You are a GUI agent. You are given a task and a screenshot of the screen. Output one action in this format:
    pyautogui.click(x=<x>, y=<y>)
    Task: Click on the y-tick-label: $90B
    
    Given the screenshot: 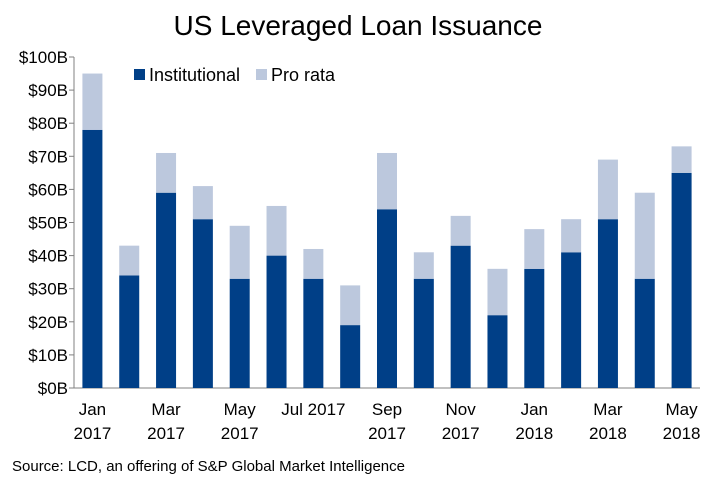 What is the action you would take?
    pyautogui.click(x=48, y=90)
    